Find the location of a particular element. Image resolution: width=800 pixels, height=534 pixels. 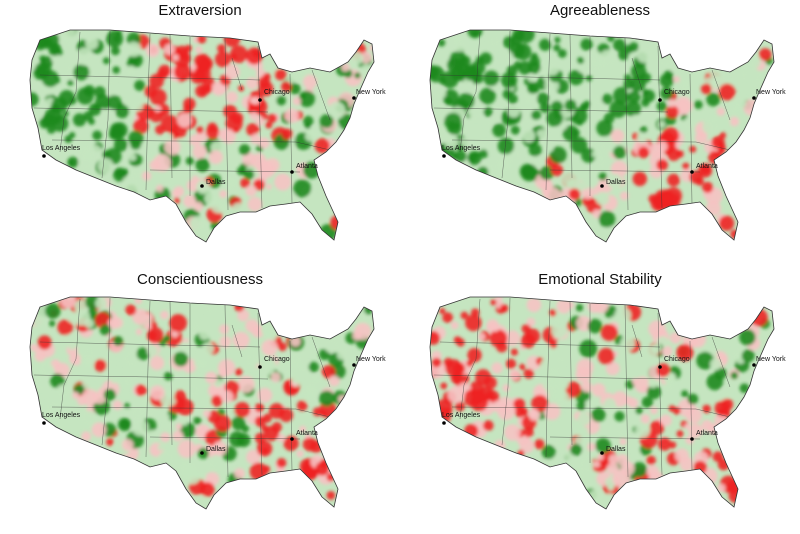

city-label: Los Angeles is located at coordinates (61, 148).